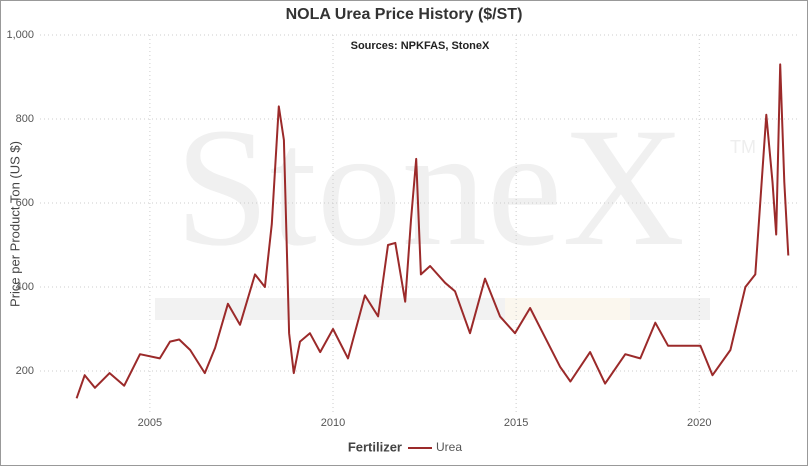  Describe the element at coordinates (375, 446) in the screenshot. I see `legend-title: Fertilizer` at that location.